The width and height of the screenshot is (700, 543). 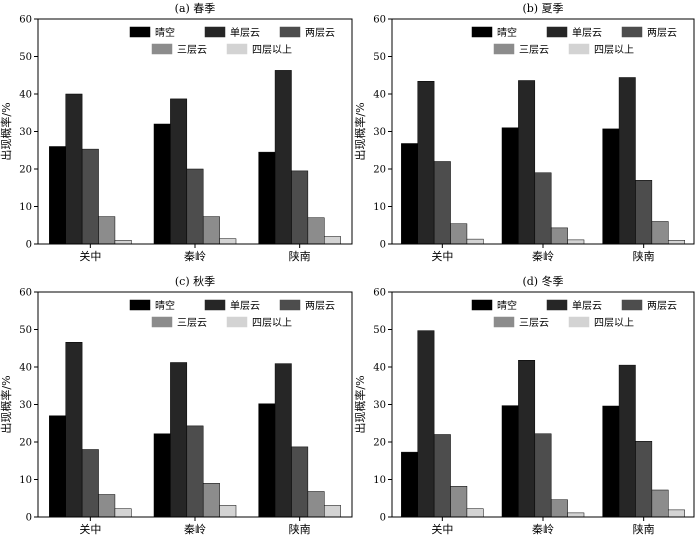 What do you see at coordinates (379, 207) in the screenshot?
I see `y-tick-label: 10` at bounding box center [379, 207].